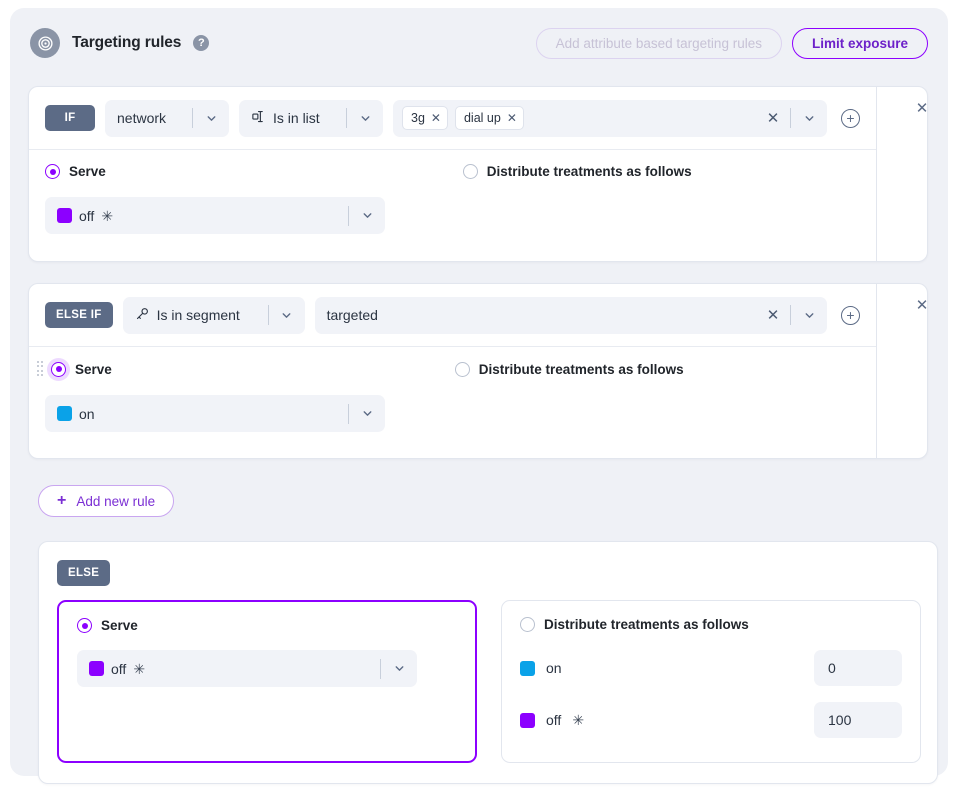 This screenshot has width=959, height=792. I want to click on else-distribute-radio, so click(527, 624).